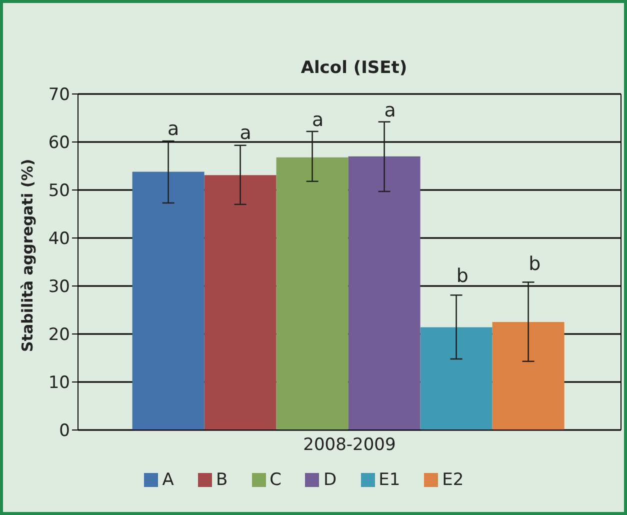 The image size is (627, 515). Describe the element at coordinates (389, 480) in the screenshot. I see `legend-label: E1` at that location.